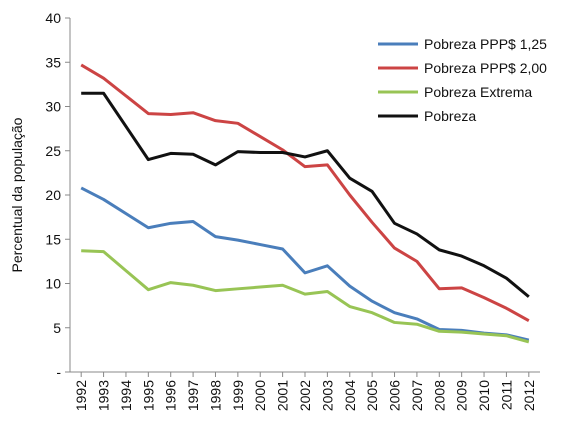 This screenshot has width=578, height=427. Describe the element at coordinates (81, 395) in the screenshot. I see `x-tick-label: 1992` at that location.